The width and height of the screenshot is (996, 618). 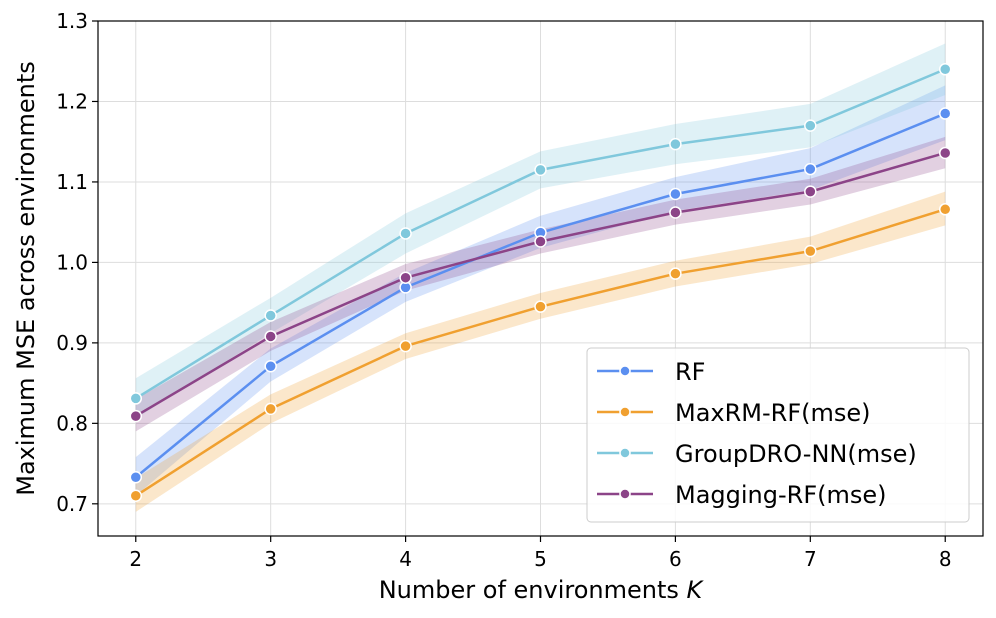 I want to click on x-tick-label: 6, so click(x=675, y=559).